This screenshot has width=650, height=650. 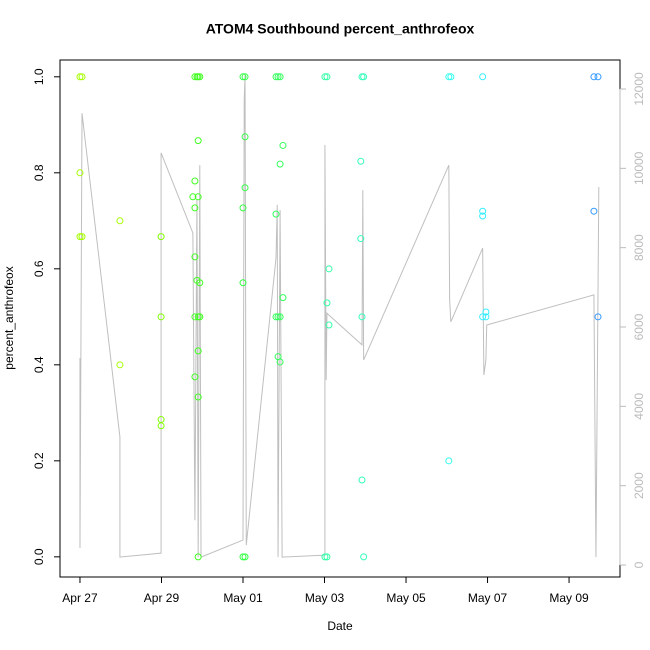 I want to click on y2-tick-label: 8000, so click(x=639, y=247).